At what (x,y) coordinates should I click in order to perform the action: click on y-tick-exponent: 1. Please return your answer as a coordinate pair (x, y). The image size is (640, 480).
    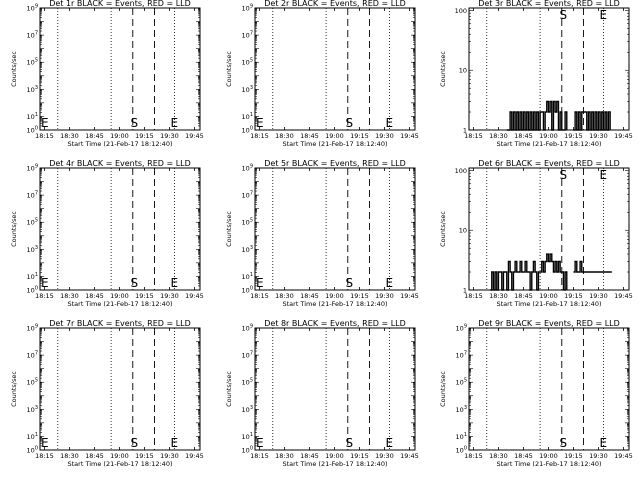
    Looking at the image, I should click on (251, 275).